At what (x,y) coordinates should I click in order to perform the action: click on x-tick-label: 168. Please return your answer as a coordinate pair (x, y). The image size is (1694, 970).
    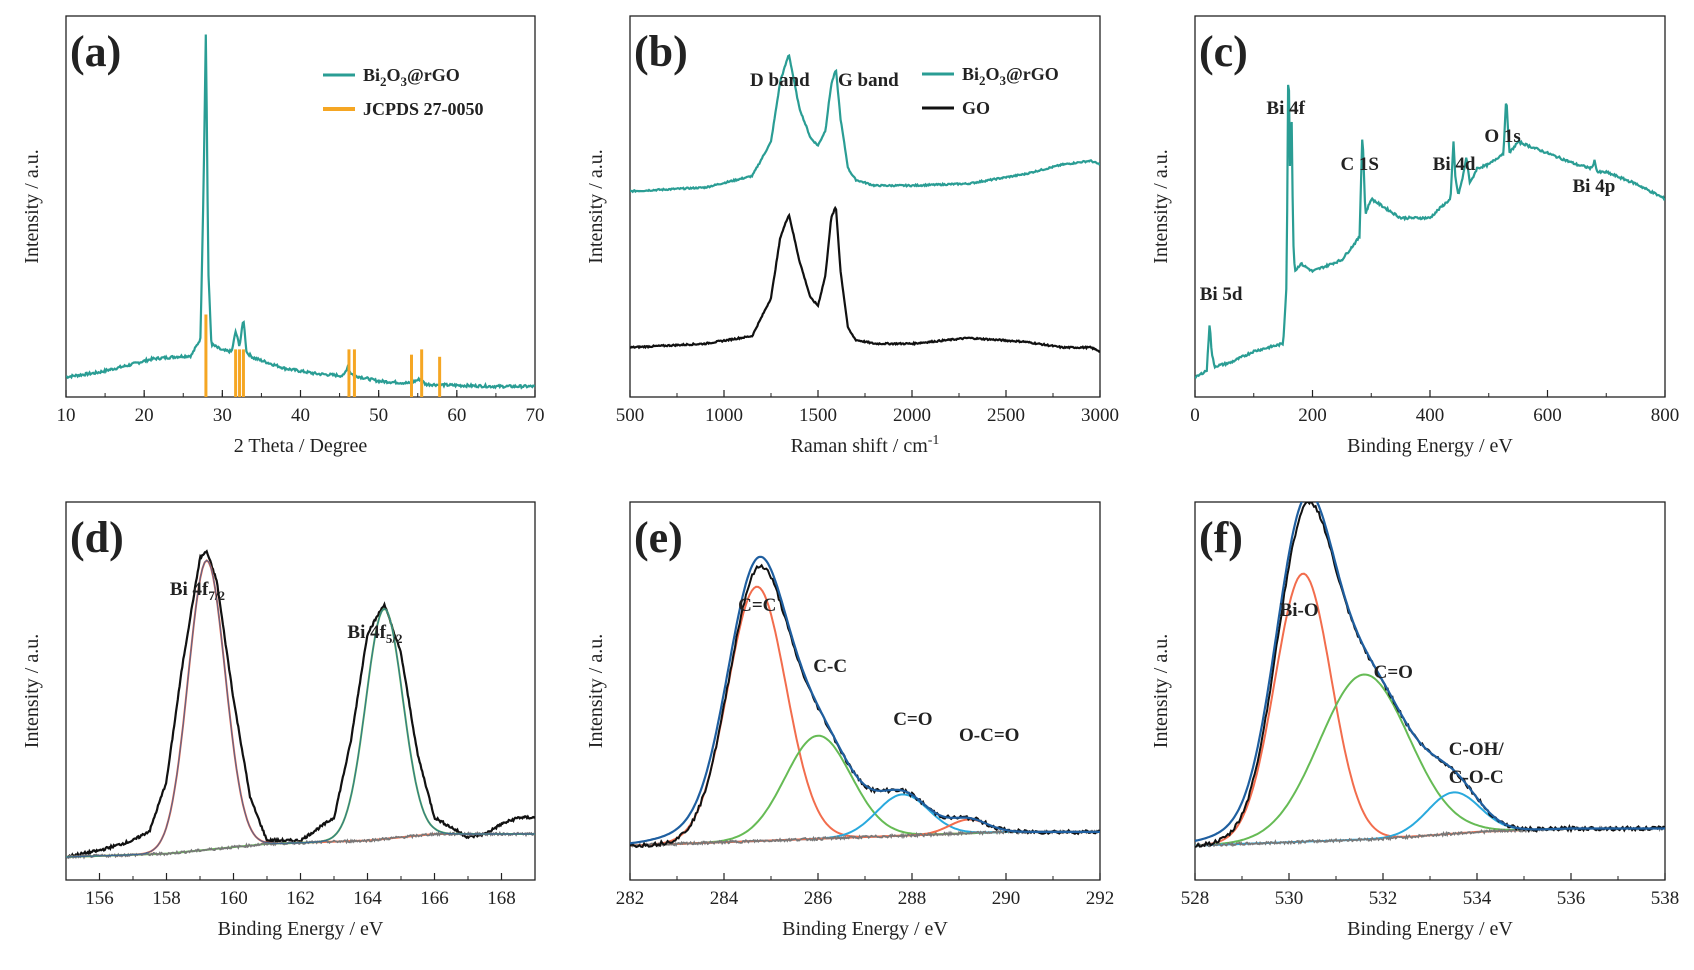
    Looking at the image, I should click on (501, 898).